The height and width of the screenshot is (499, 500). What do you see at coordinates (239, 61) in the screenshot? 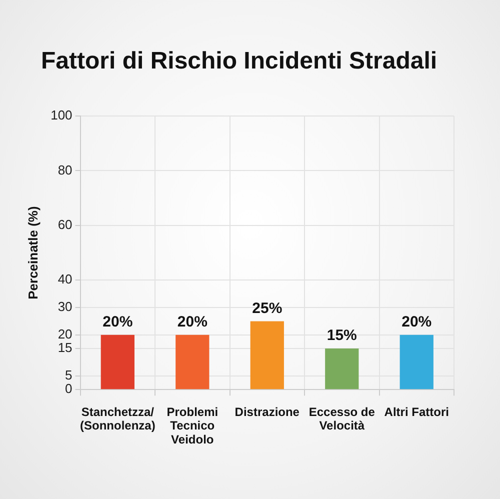
I see `chart-title: Fattori di Rischio Incidenti Stradali` at bounding box center [239, 61].